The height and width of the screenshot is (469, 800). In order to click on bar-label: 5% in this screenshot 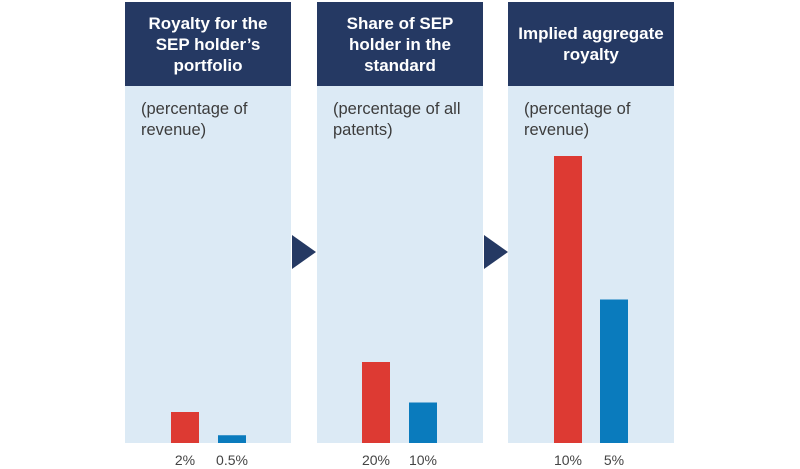, I will do `click(614, 460)`.